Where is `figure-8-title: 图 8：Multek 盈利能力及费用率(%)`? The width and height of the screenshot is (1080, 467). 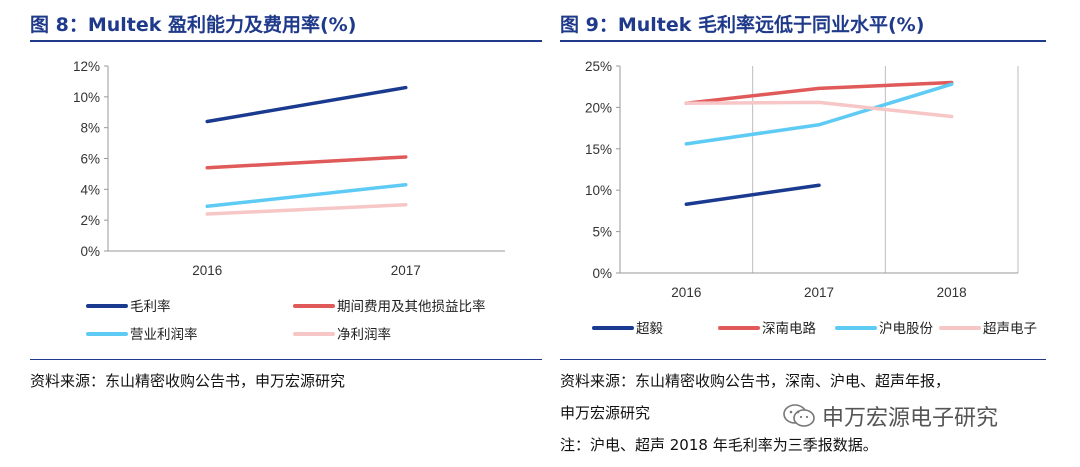
figure-8-title: 图 8：Multek 盈利能力及费用率(%) is located at coordinates (193, 25).